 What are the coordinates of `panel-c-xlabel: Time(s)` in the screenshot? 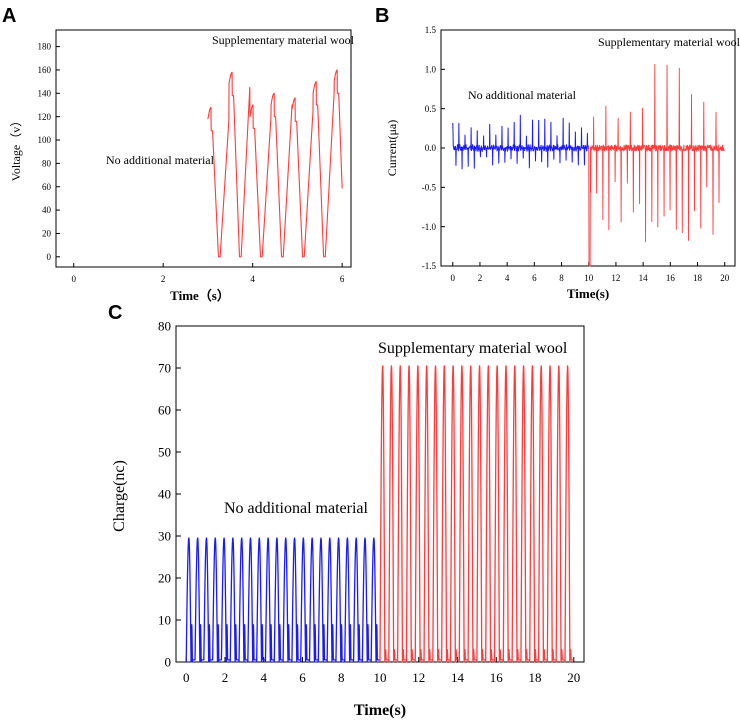 It's located at (380, 710).